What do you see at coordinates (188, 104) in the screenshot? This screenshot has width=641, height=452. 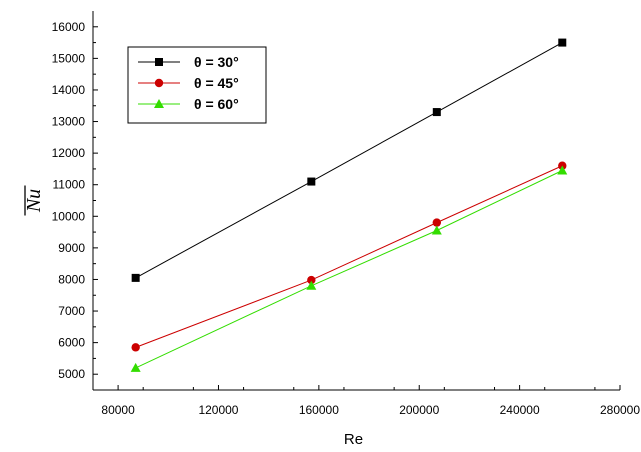 I see `legend-entry: θ = 60°` at bounding box center [188, 104].